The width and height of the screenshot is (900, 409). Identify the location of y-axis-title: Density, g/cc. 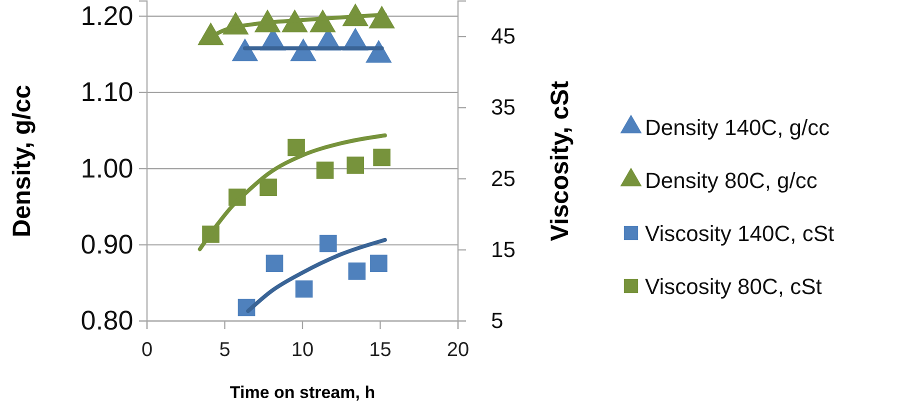
(22, 161).